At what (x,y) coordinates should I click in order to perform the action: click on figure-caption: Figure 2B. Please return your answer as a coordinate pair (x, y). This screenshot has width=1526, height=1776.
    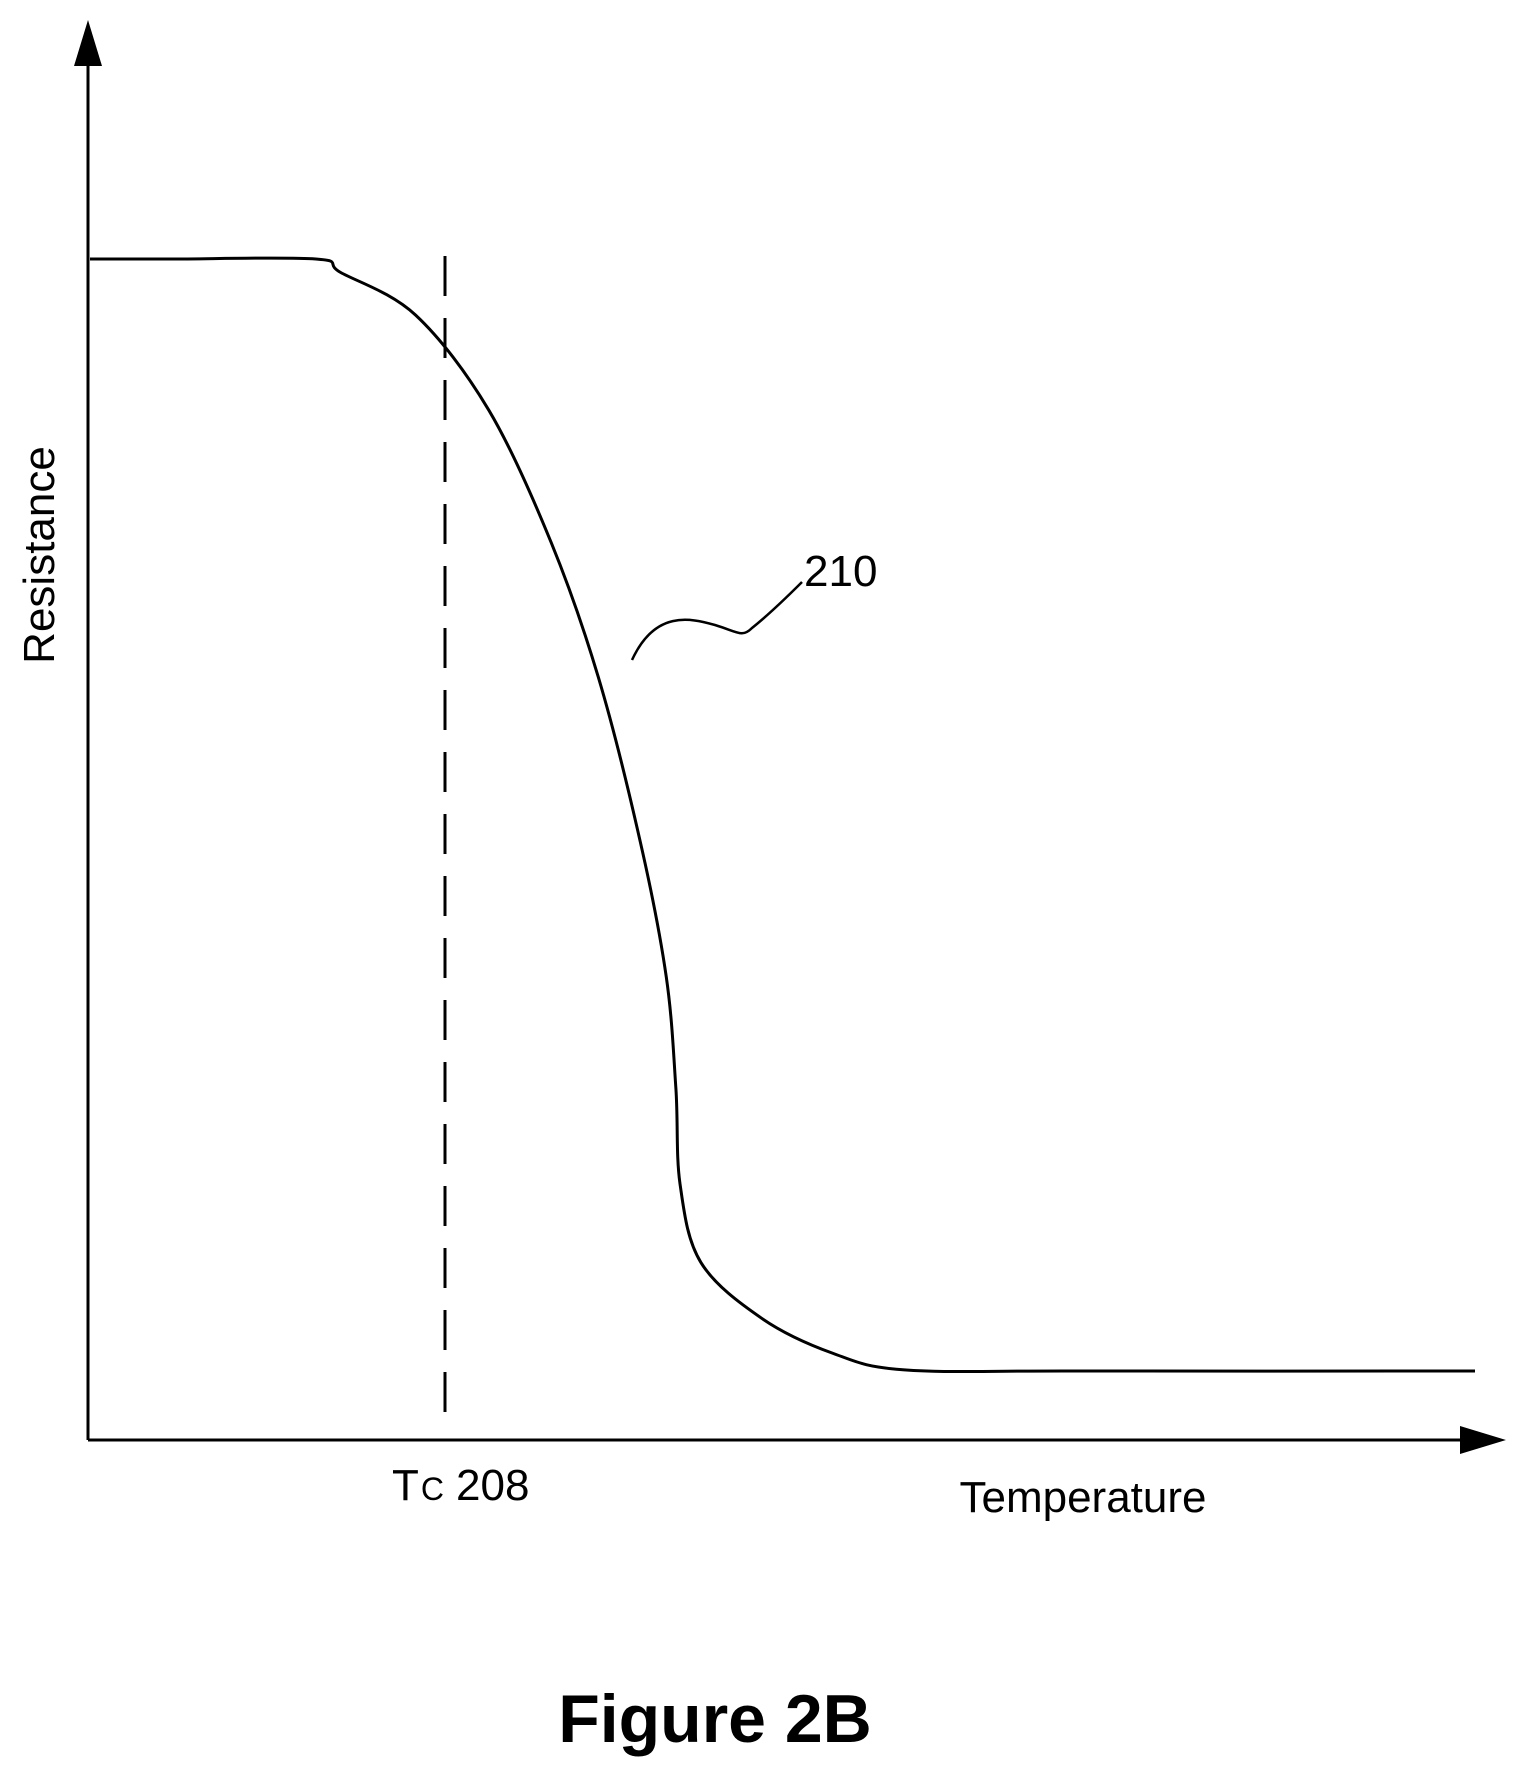
    Looking at the image, I should click on (715, 1719).